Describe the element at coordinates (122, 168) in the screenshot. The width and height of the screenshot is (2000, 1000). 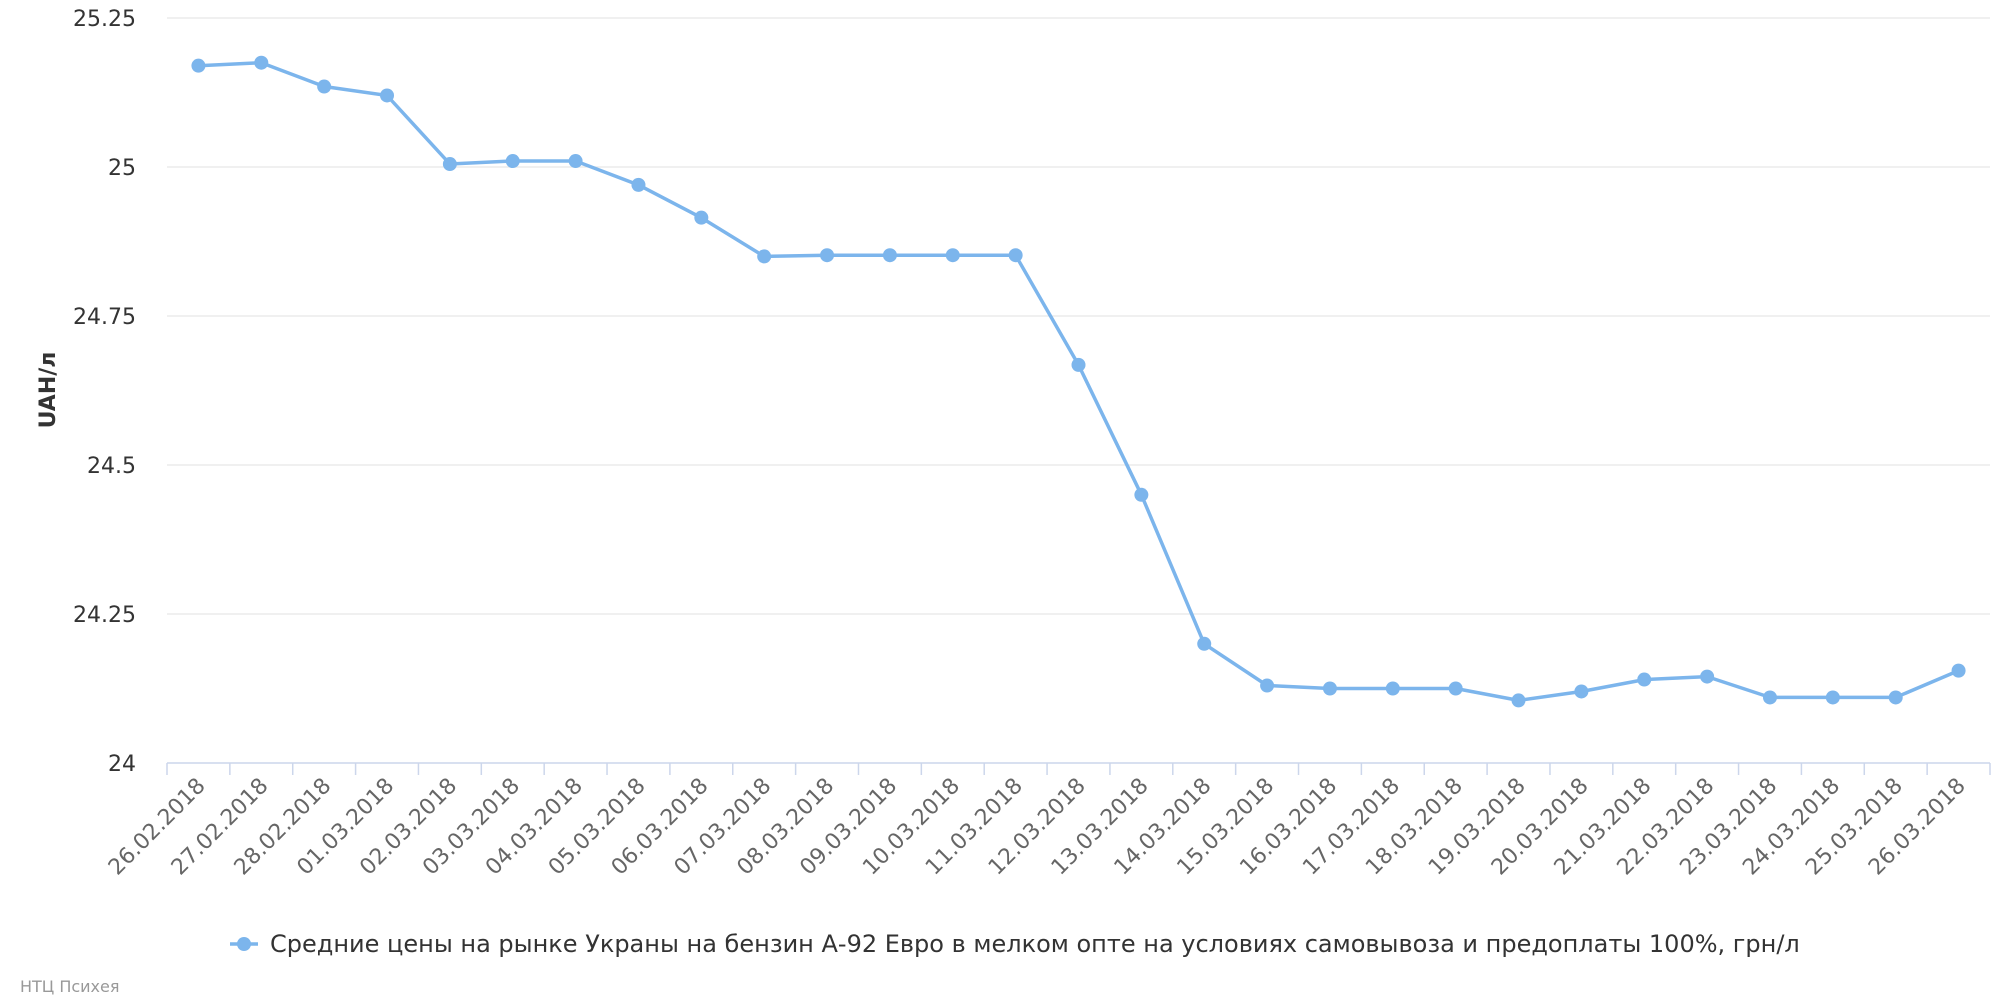
I see `y-tick-label: 25` at that location.